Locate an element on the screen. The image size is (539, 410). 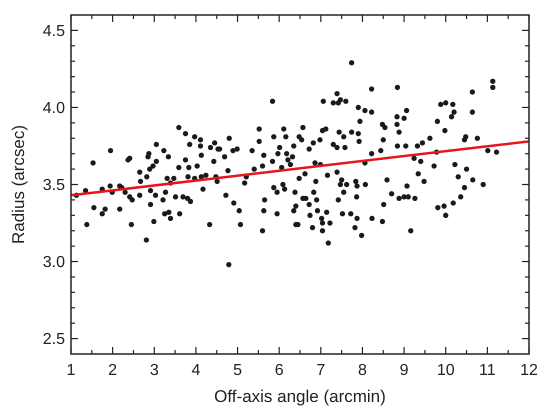
x-tick-label: 12 is located at coordinates (529, 370).